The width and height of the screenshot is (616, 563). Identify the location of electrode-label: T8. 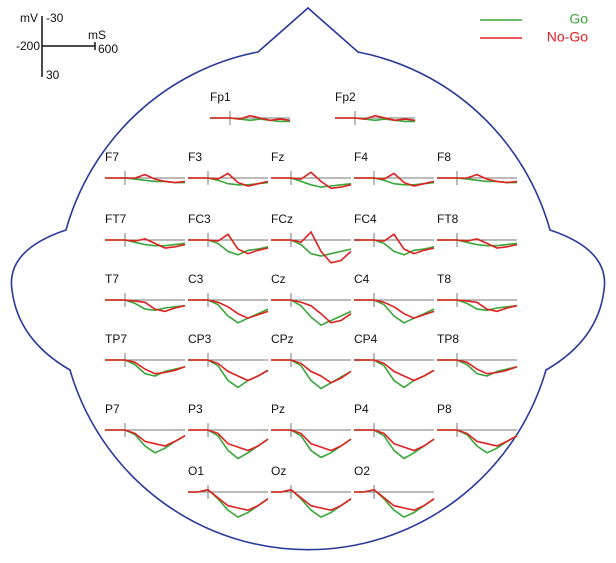
(444, 279).